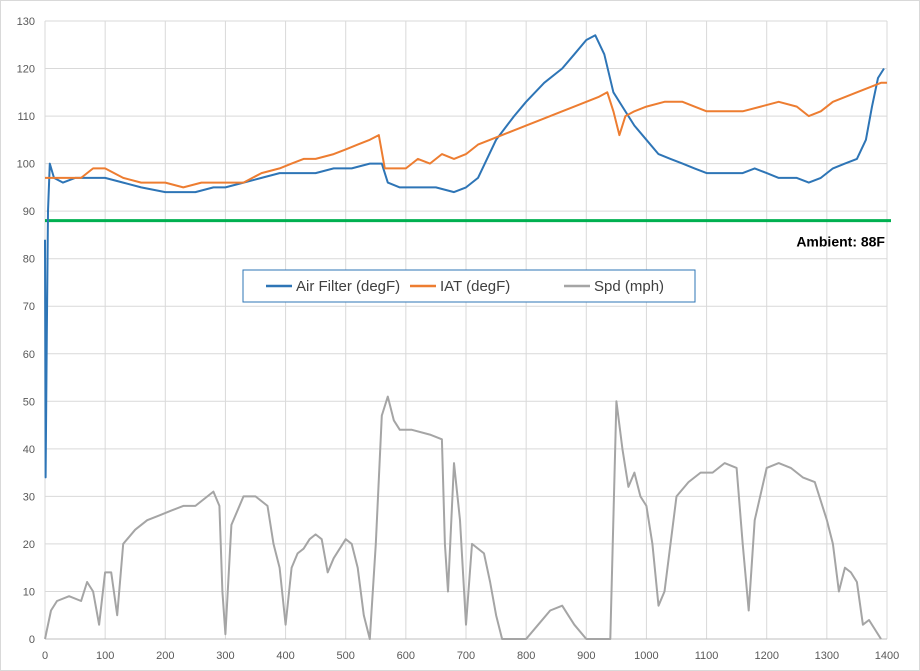 This screenshot has height=671, width=920. Describe the element at coordinates (586, 656) in the screenshot. I see `x-tick-label: 900` at that location.